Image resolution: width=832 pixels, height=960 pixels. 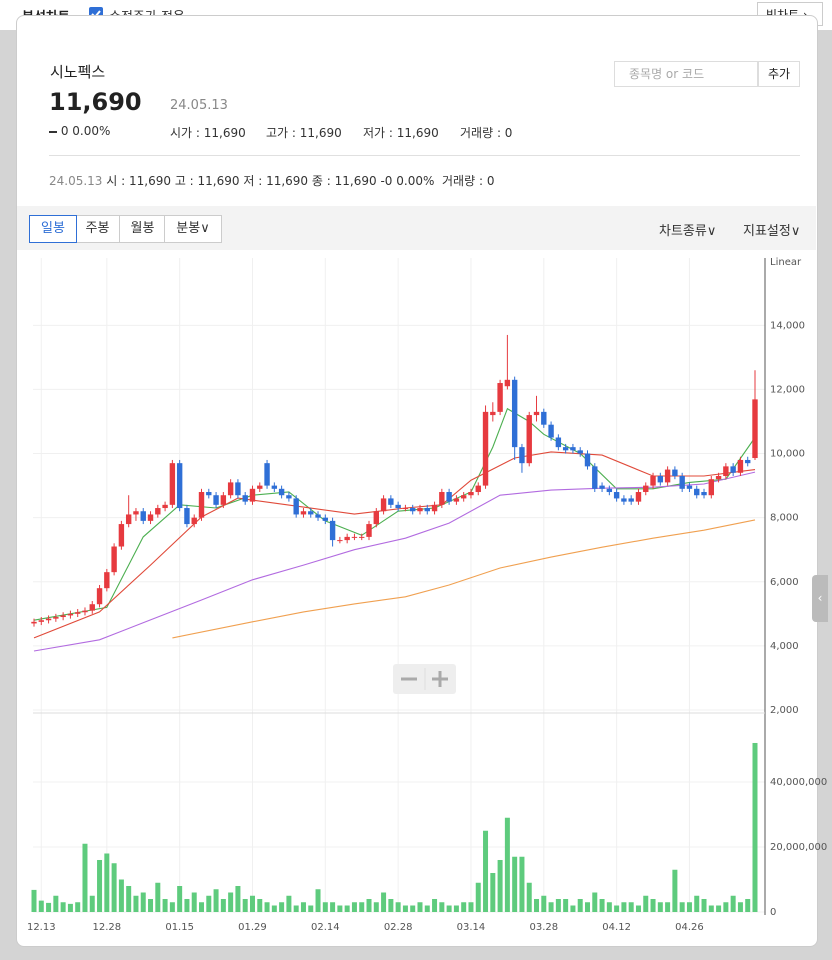 I want to click on tab: 분봉∨, so click(x=193, y=229).